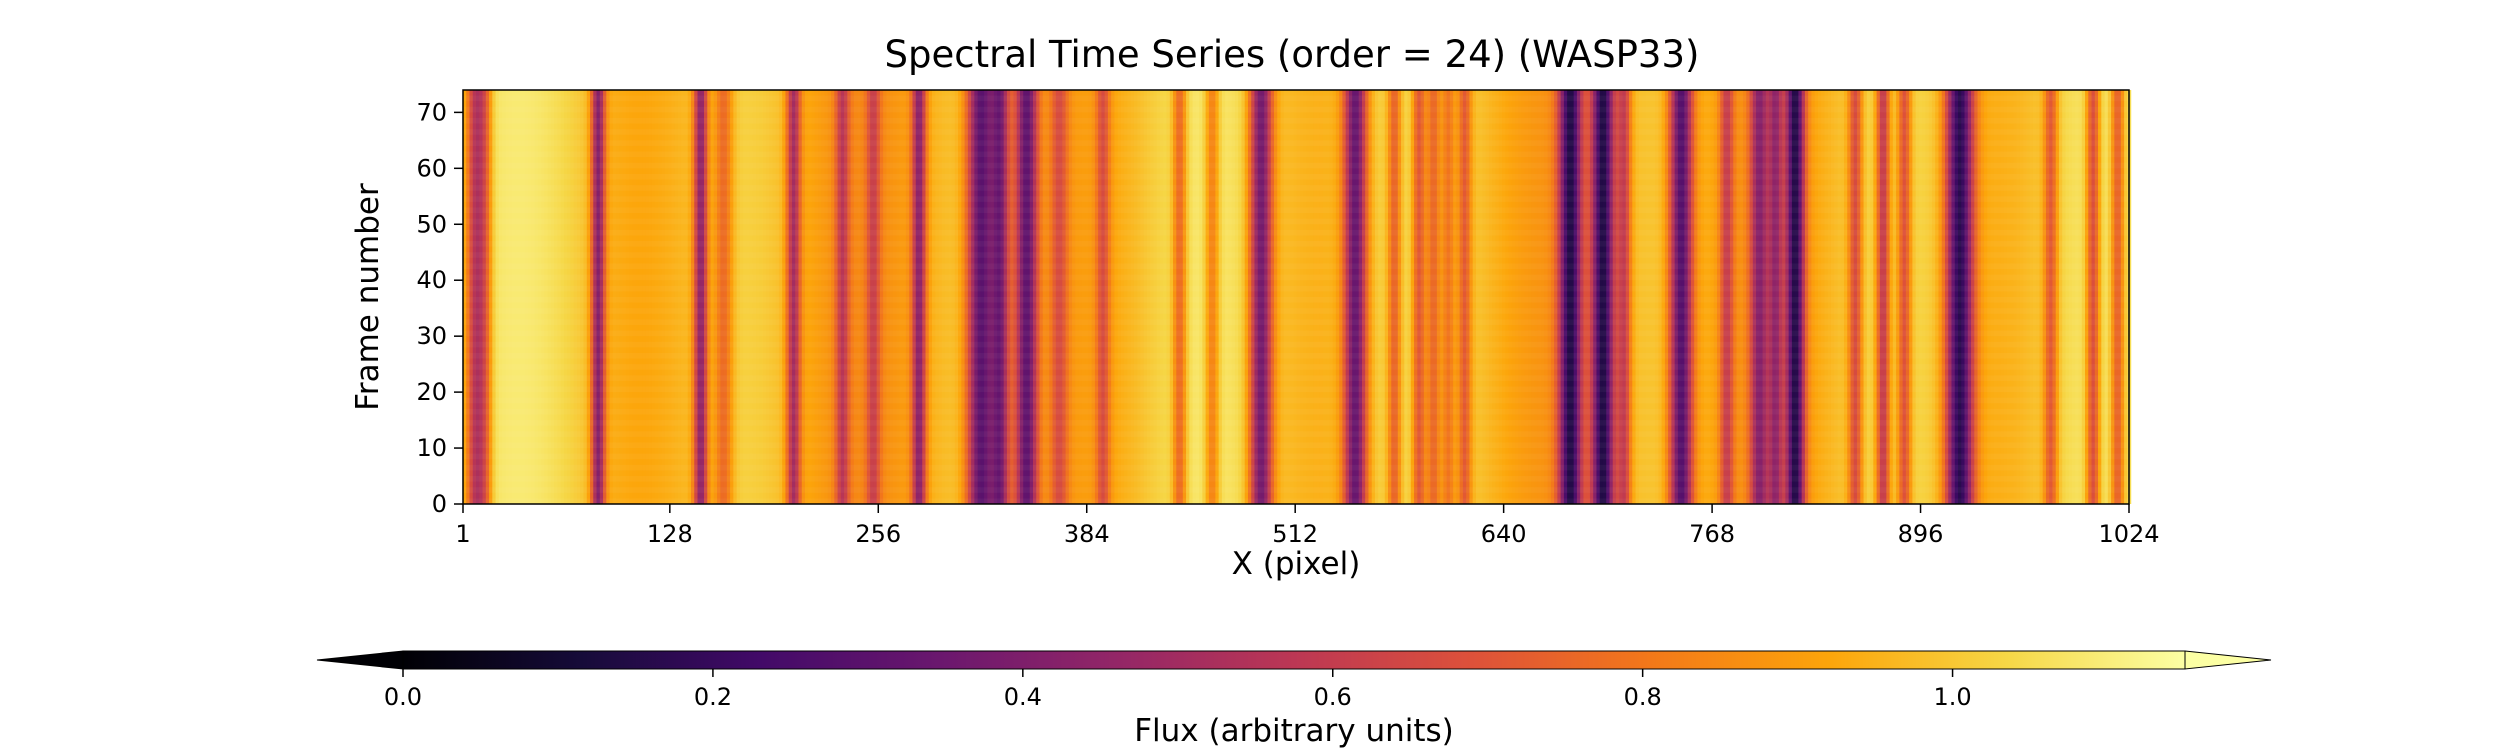 This screenshot has height=750, width=2520. What do you see at coordinates (1307, 526) in the screenshot?
I see `x-axis: 1 128 256 384 512 640 768 896 1024` at bounding box center [1307, 526].